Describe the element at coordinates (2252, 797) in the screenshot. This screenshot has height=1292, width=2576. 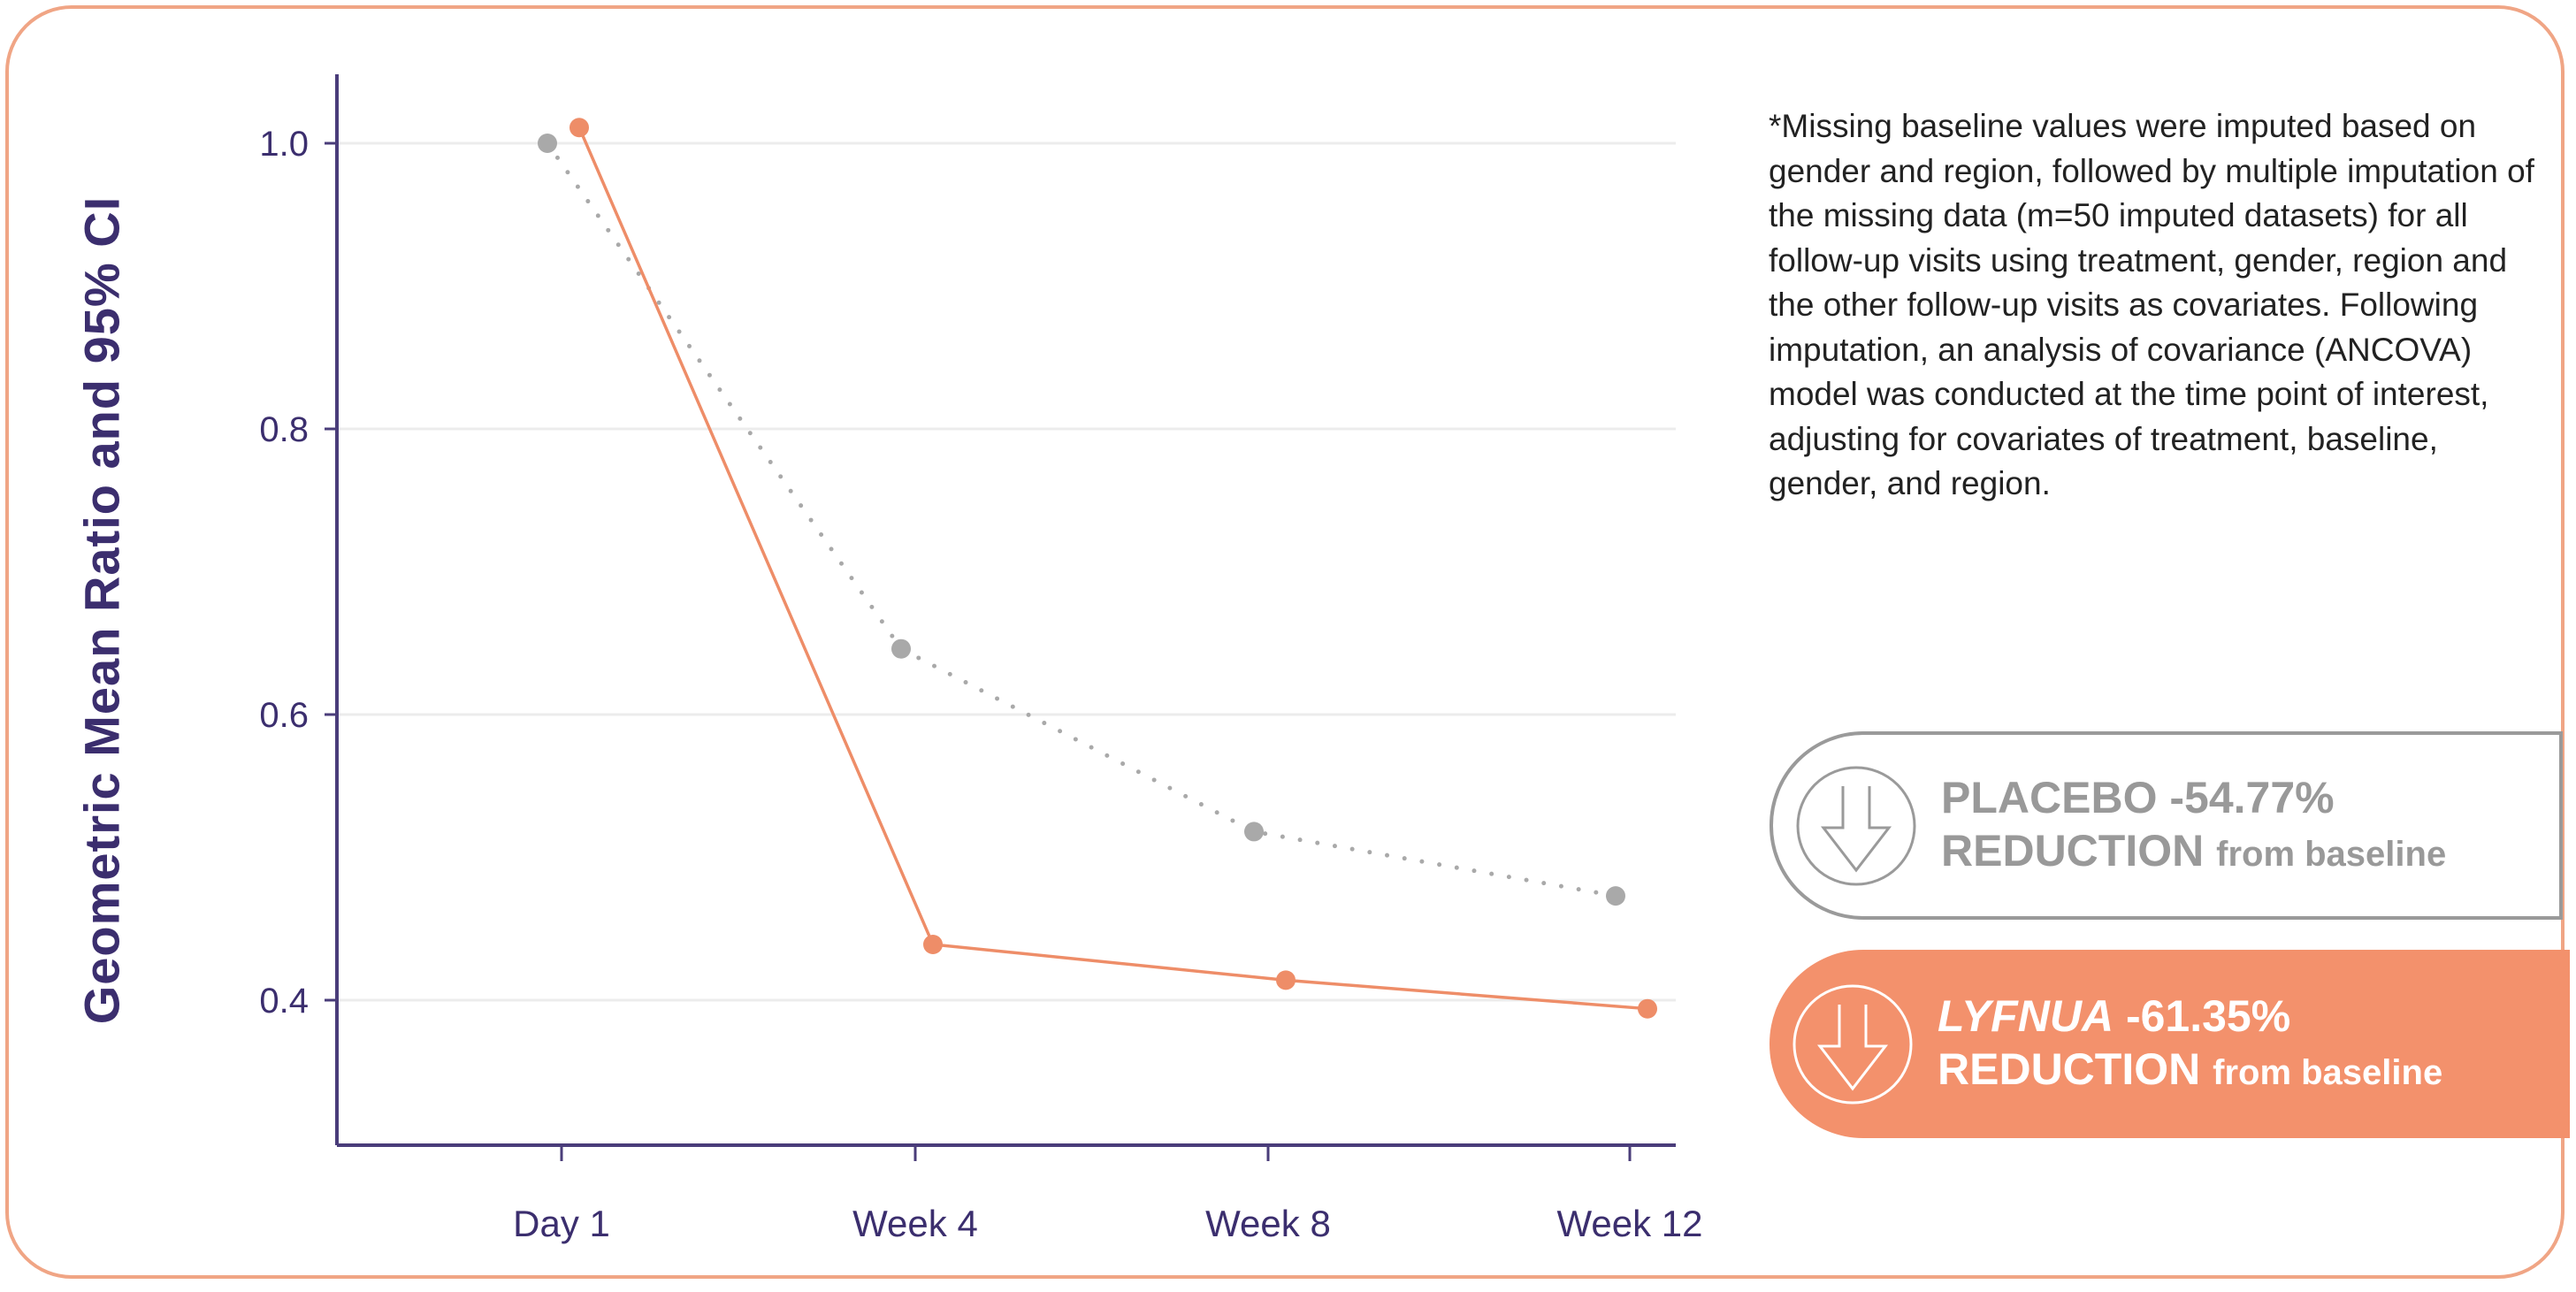
I see `placebo-value: -54.77%` at that location.